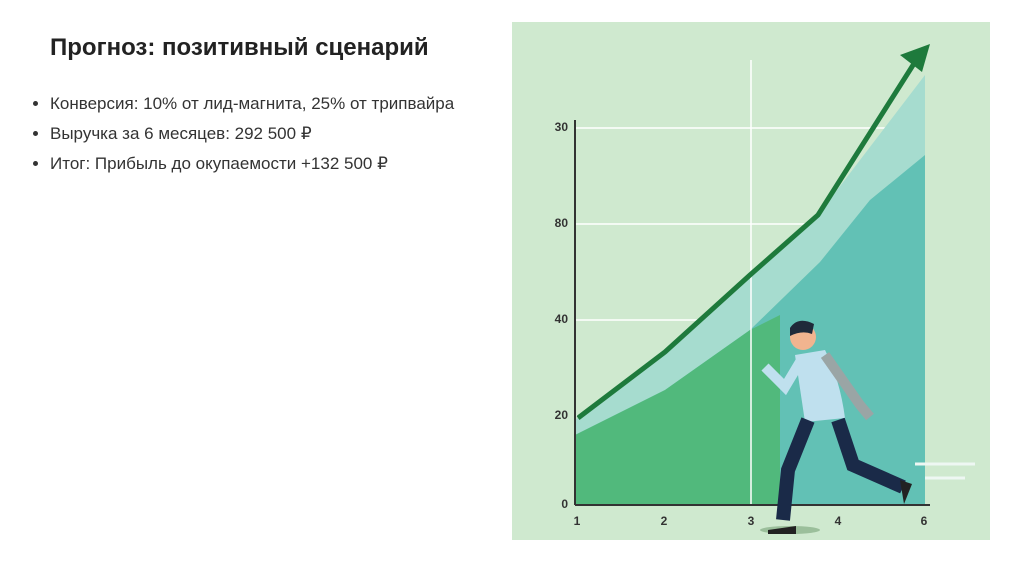 Image resolution: width=1024 pixels, height=574 pixels. Describe the element at coordinates (847, 386) in the screenshot. I see `arm-back` at that location.